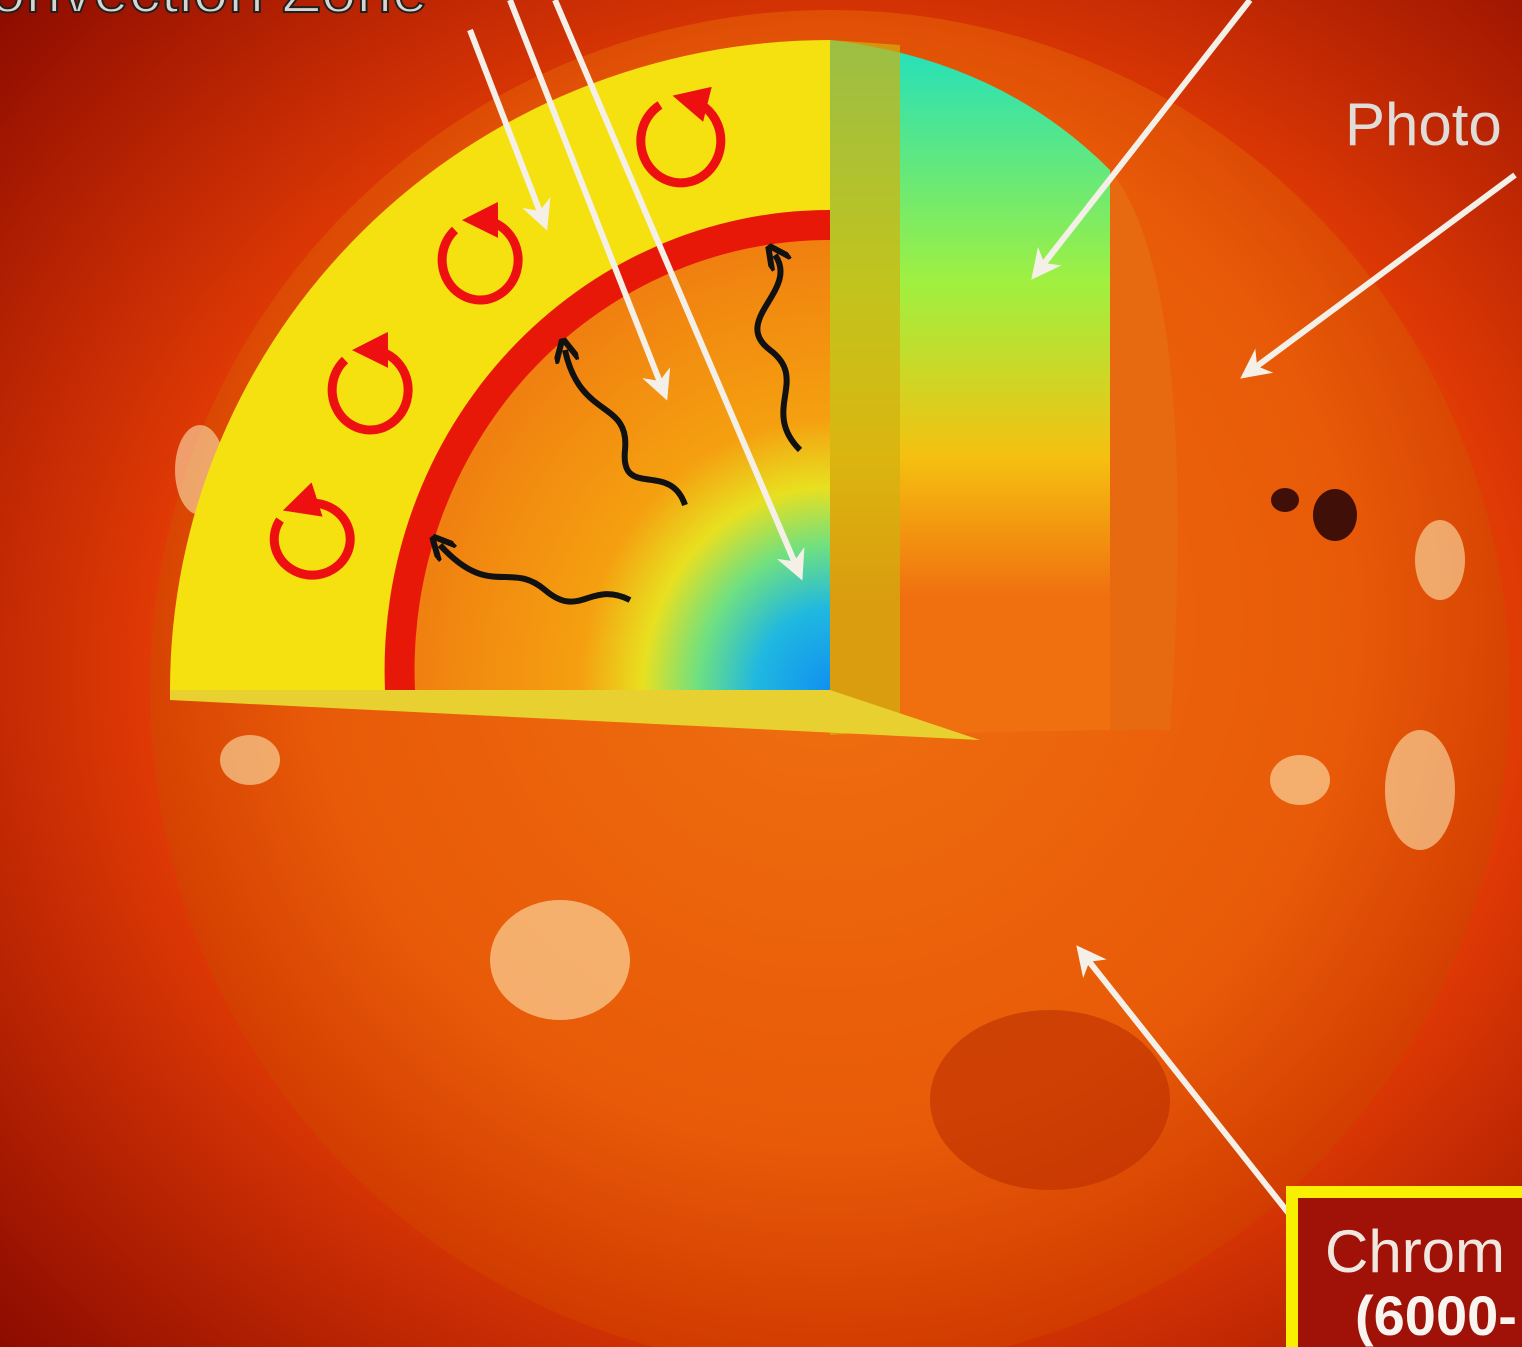  I want to click on label-box, so click(1404, 1266).